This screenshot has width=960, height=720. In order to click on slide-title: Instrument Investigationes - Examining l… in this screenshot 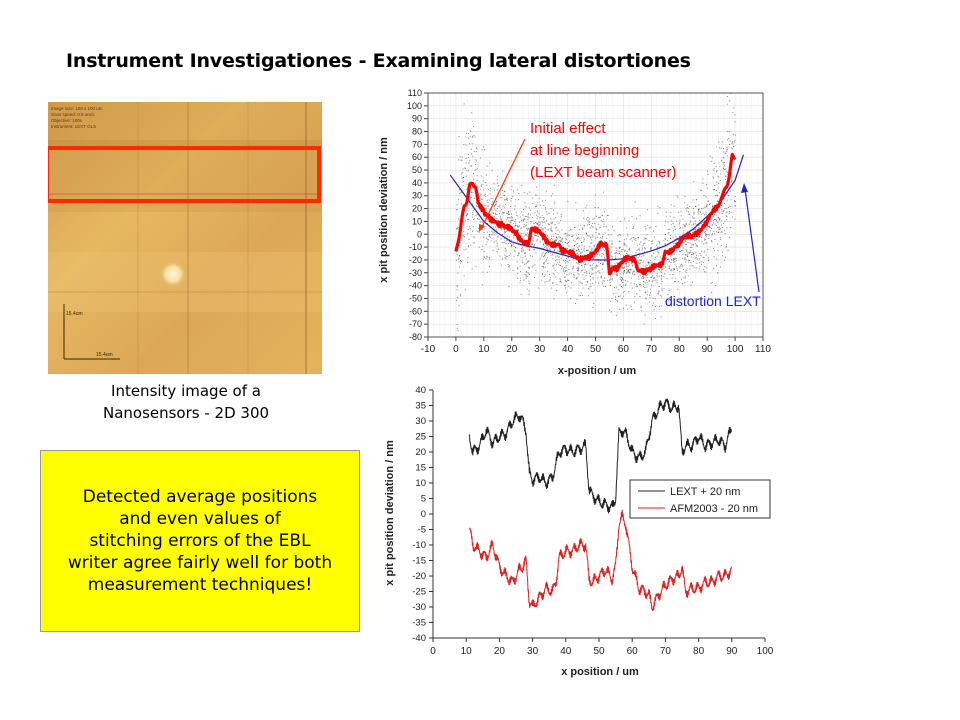, I will do `click(378, 61)`.